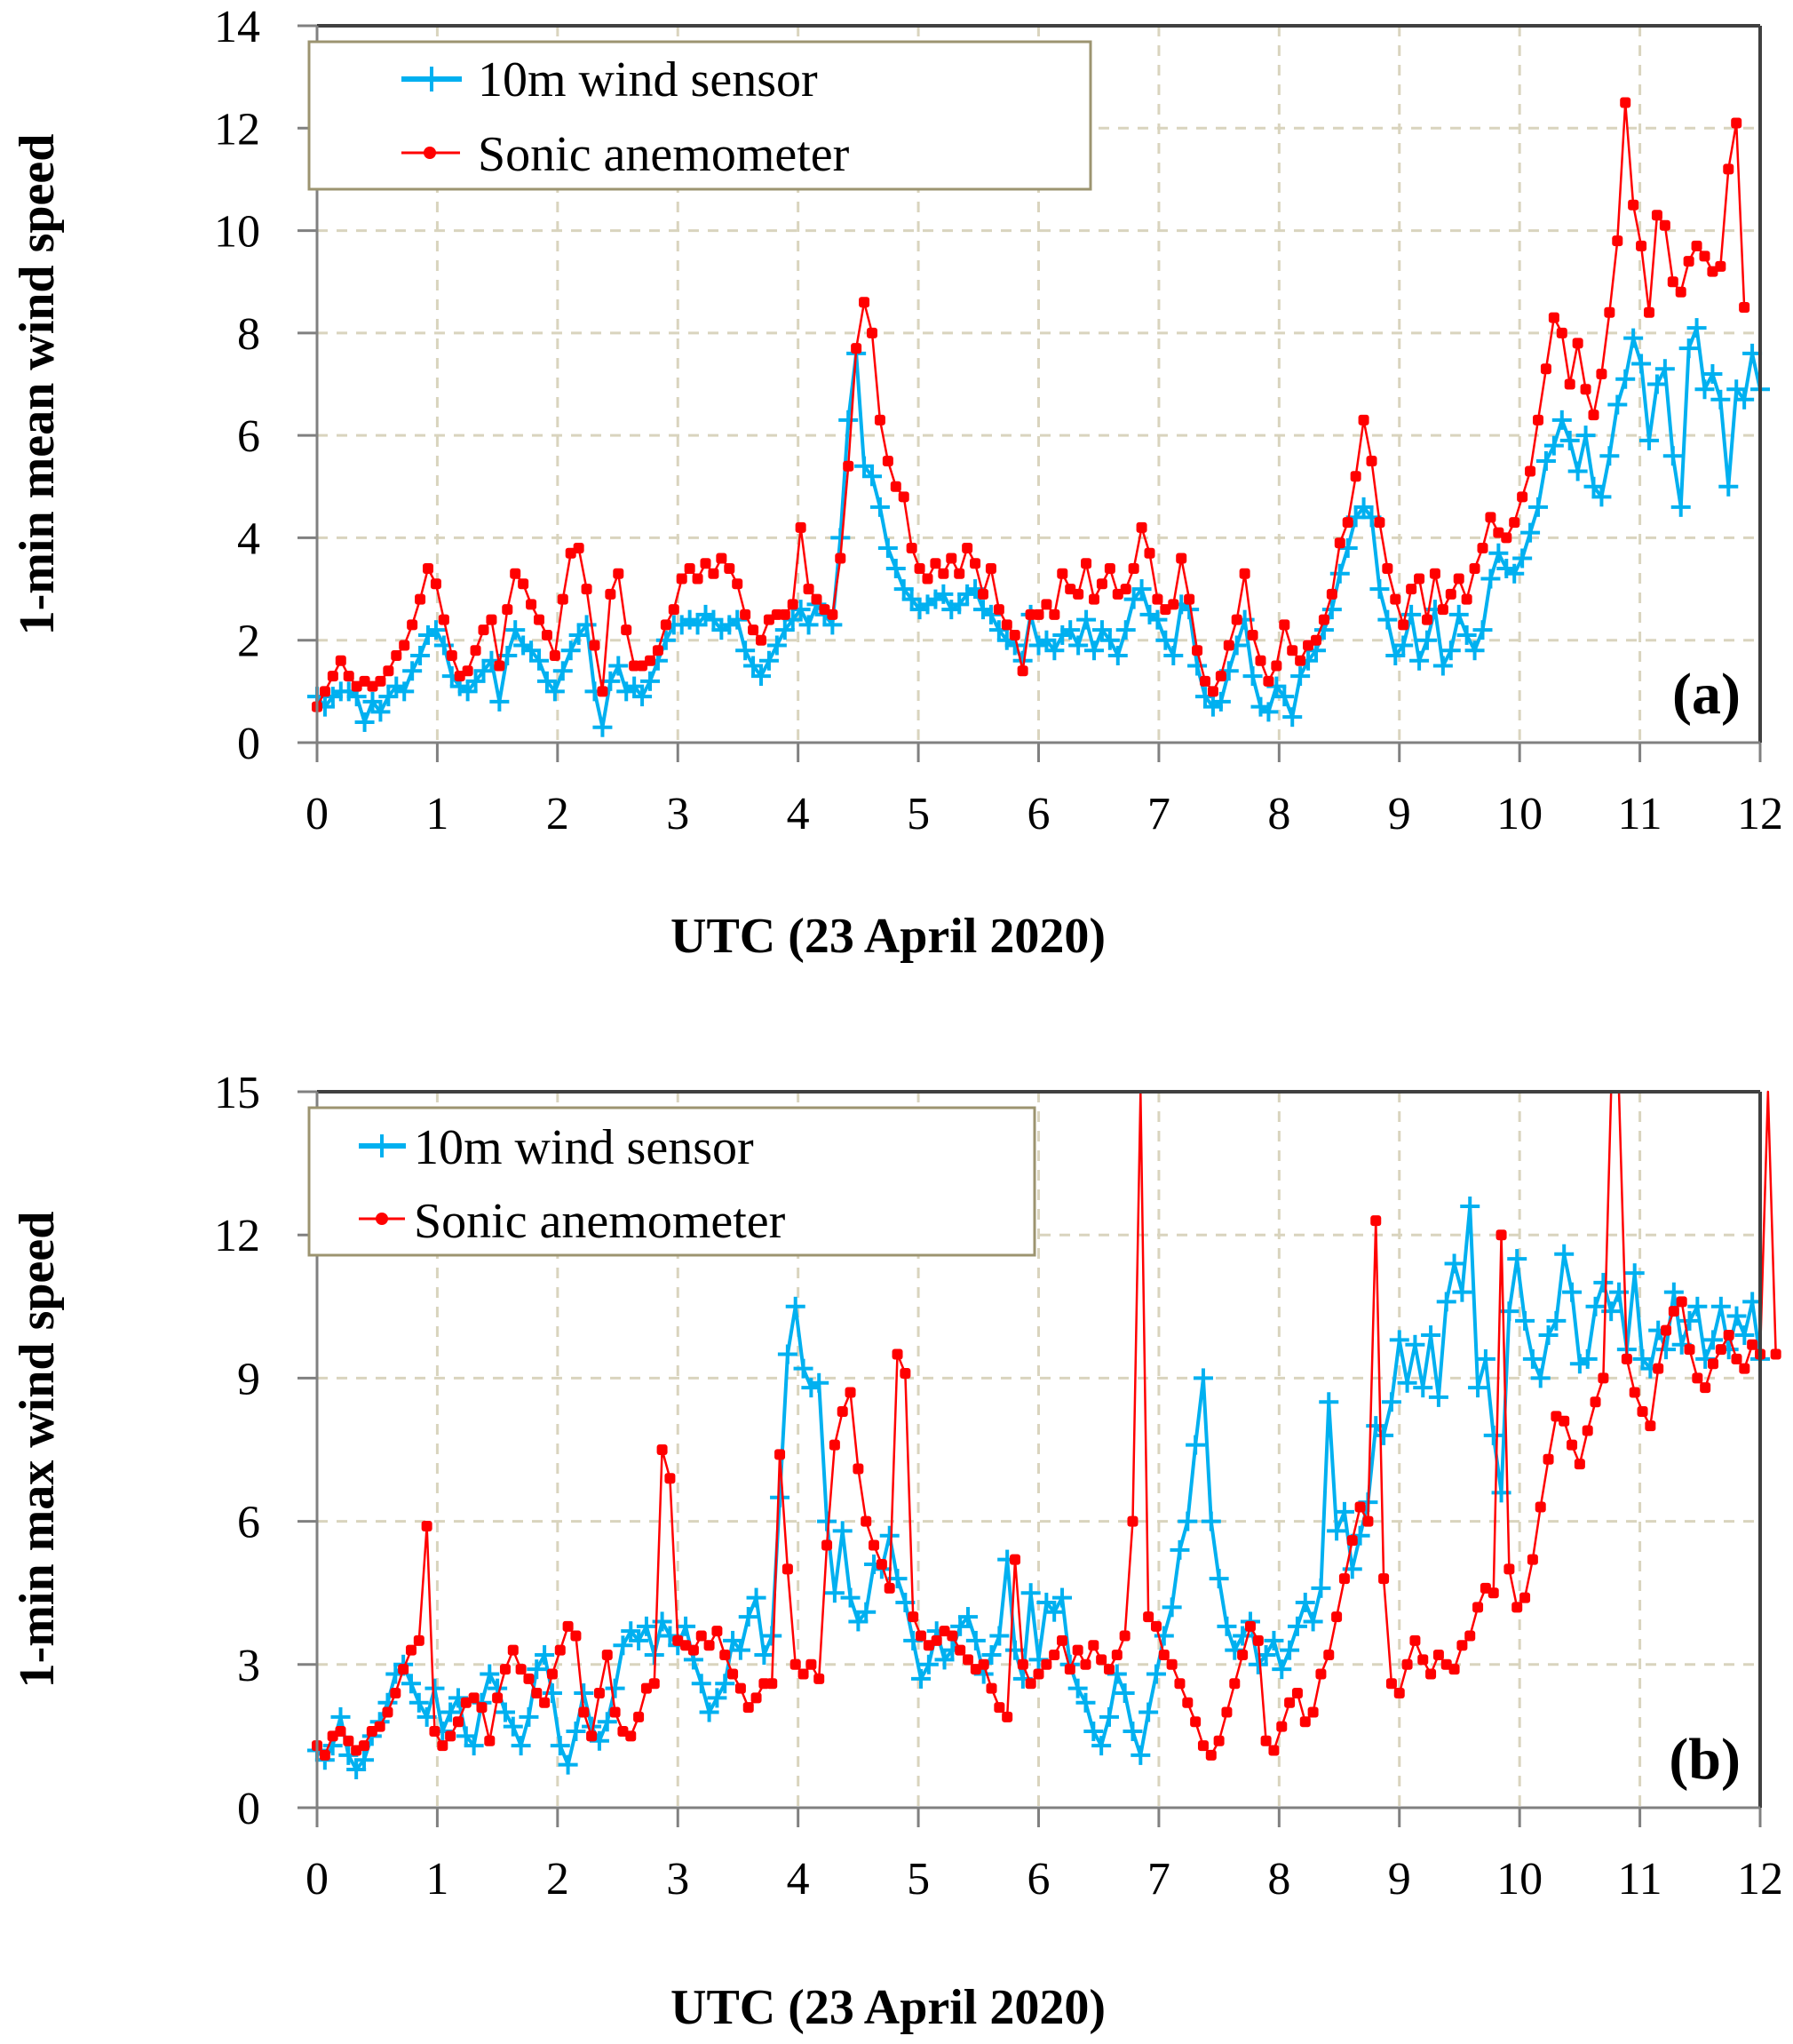  I want to click on x-tick-label: 1, so click(436, 1879).